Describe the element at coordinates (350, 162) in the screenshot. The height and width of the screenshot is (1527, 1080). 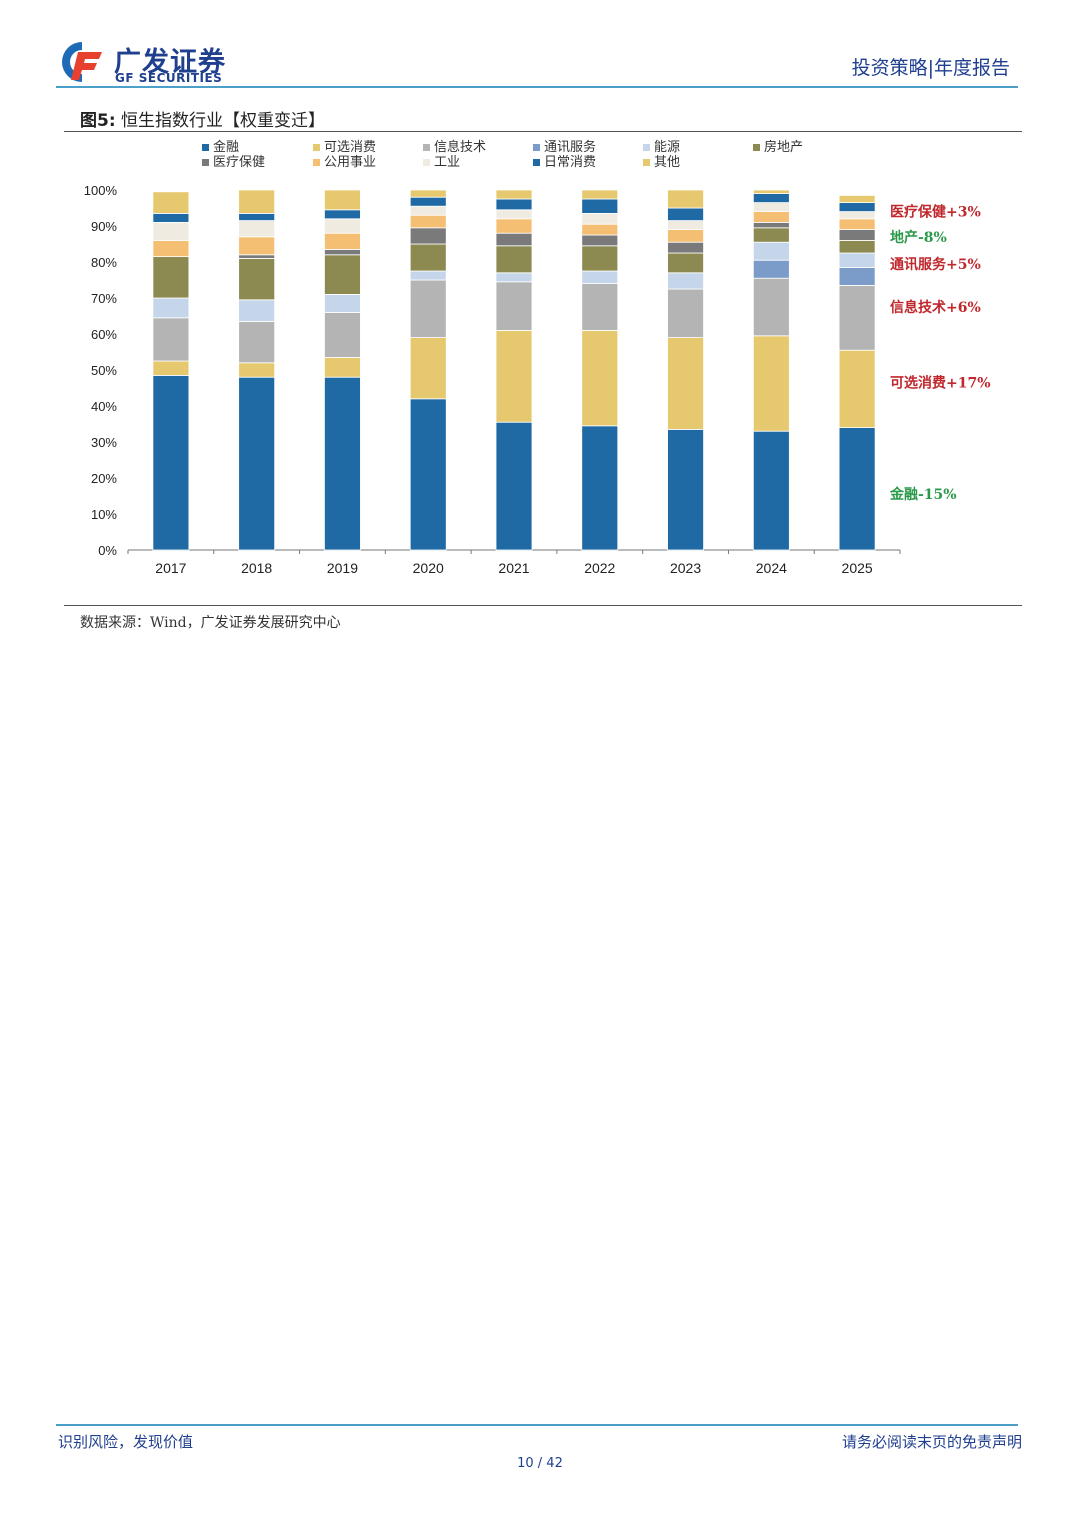
I see `legend-label: 公用事业` at that location.